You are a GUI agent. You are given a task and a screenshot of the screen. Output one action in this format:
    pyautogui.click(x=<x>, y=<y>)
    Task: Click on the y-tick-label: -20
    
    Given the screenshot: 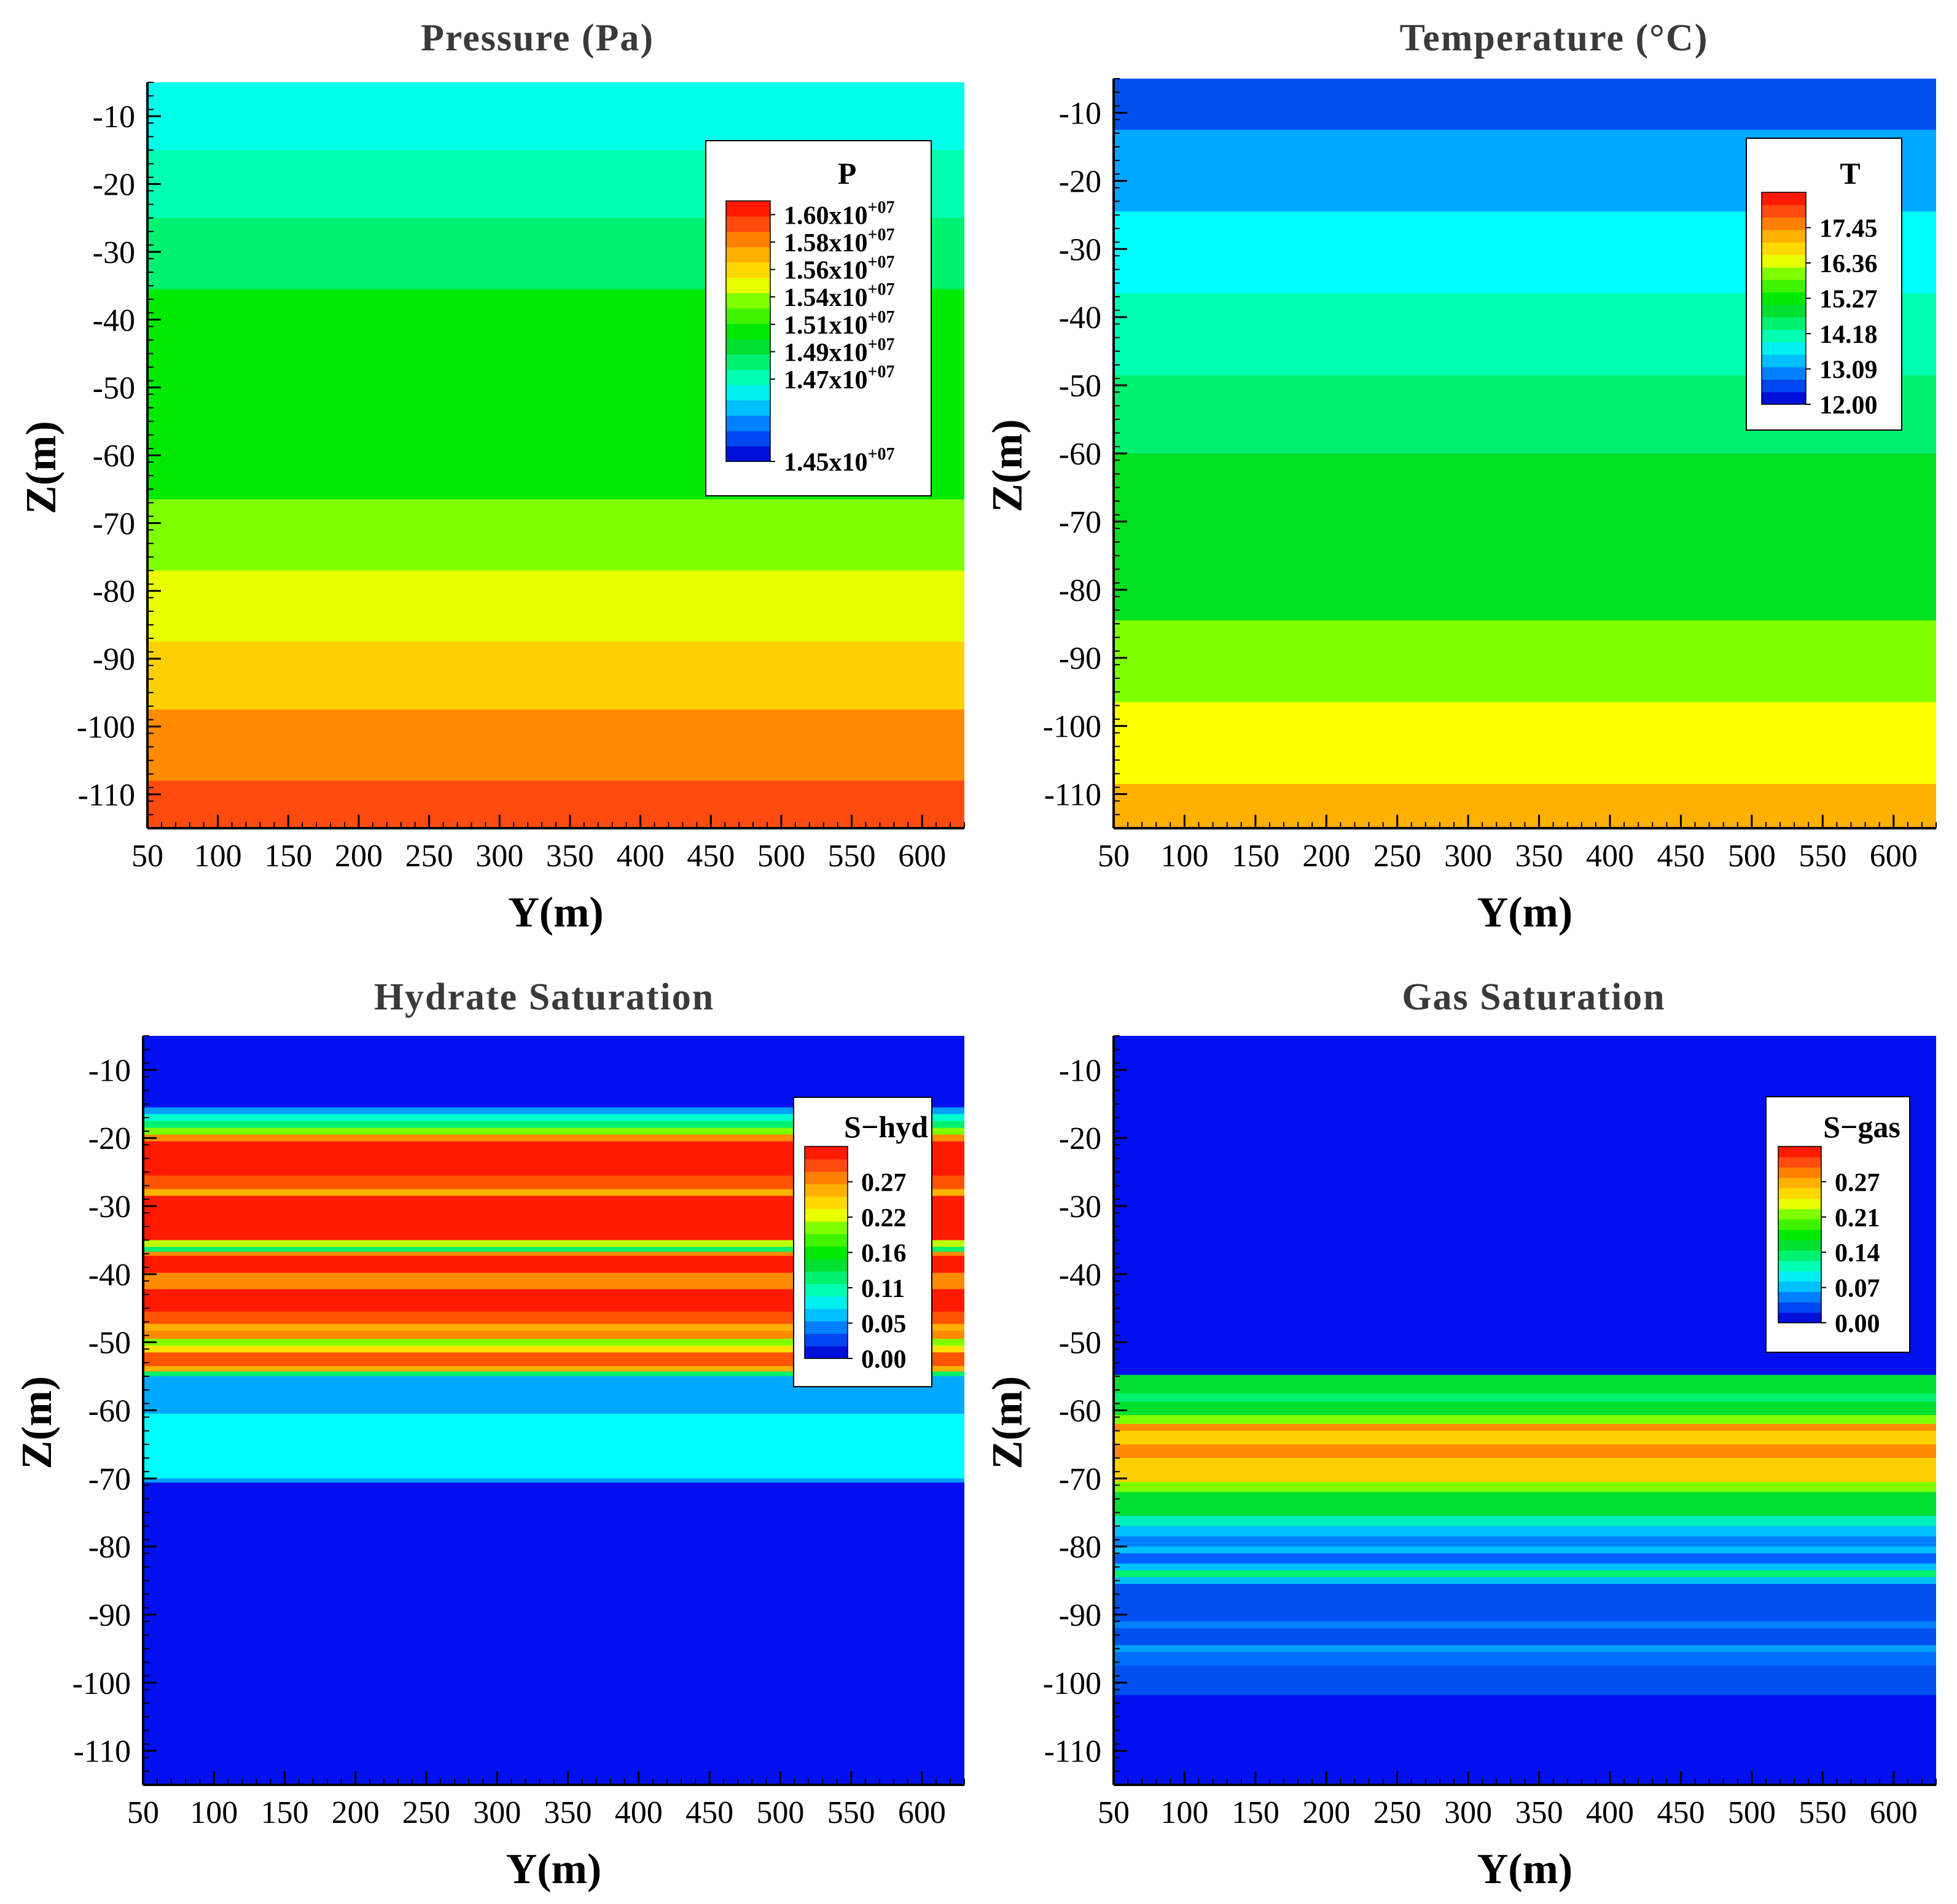 What is the action you would take?
    pyautogui.click(x=114, y=185)
    